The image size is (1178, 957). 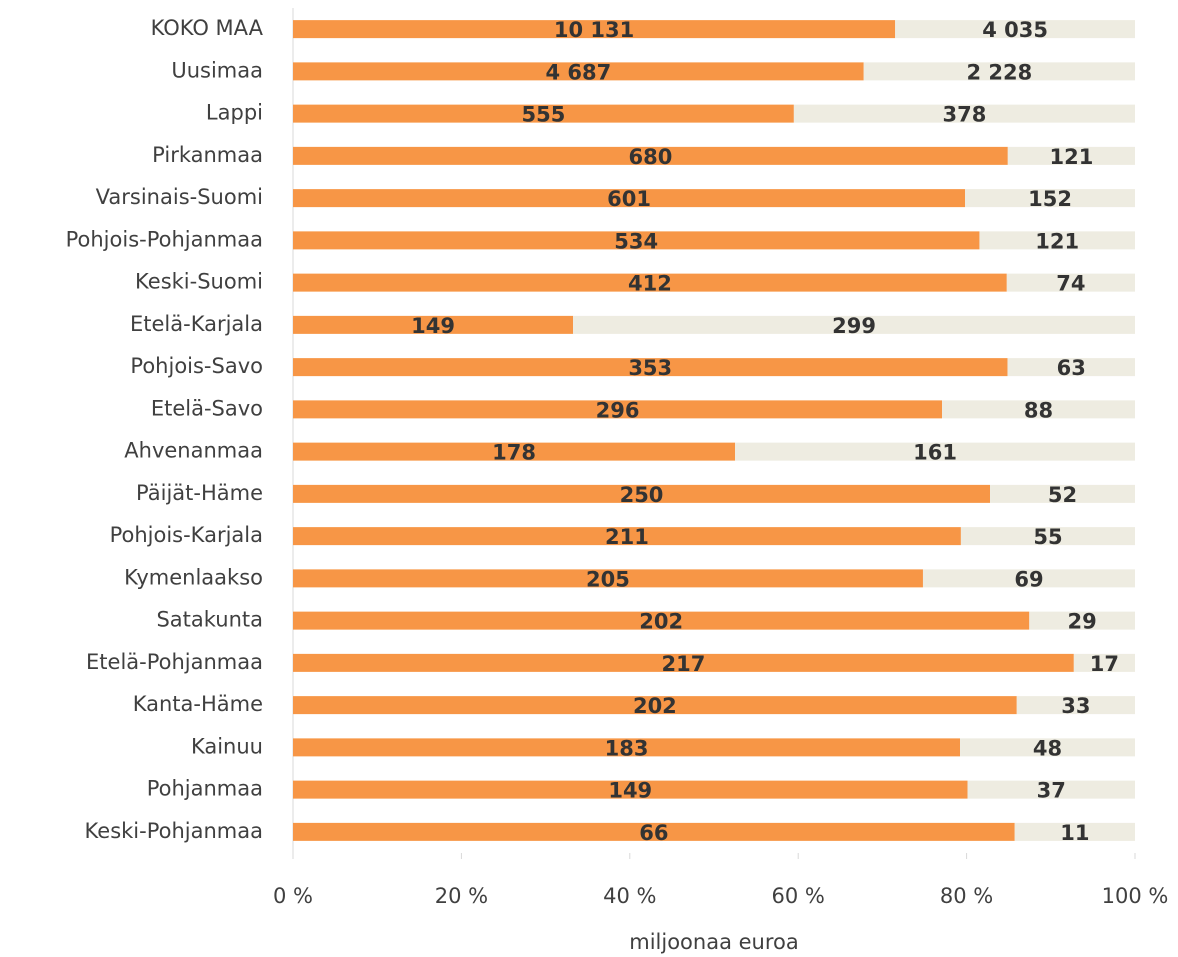 I want to click on data-label: 601, so click(x=629, y=199).